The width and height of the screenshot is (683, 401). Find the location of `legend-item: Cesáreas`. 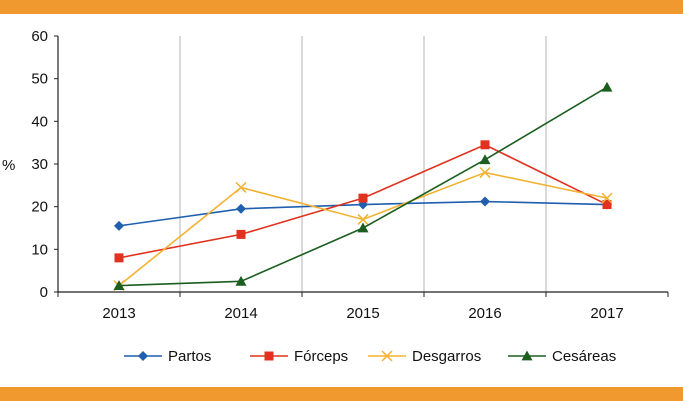

legend-item: Cesáreas is located at coordinates (562, 356).